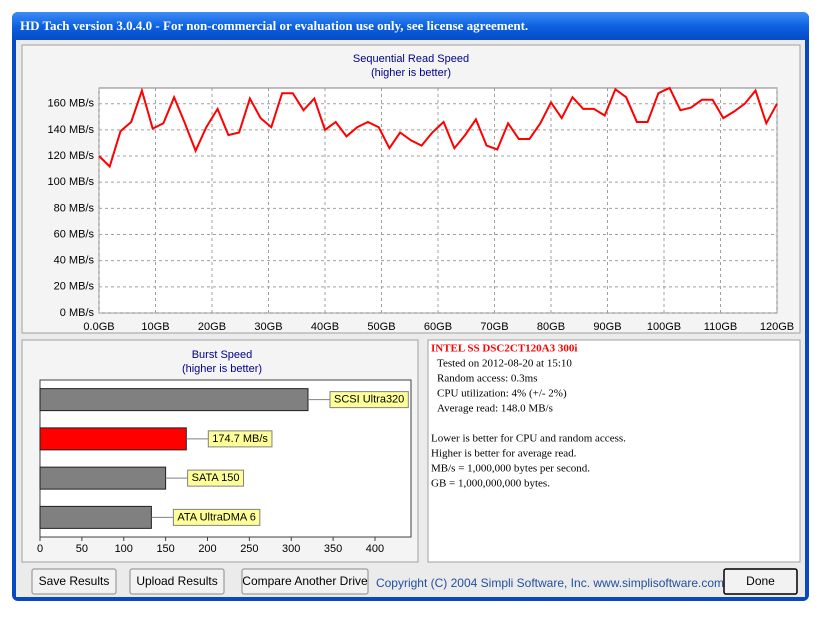  What do you see at coordinates (777, 327) in the screenshot?
I see `x-tick-label: 120GB` at bounding box center [777, 327].